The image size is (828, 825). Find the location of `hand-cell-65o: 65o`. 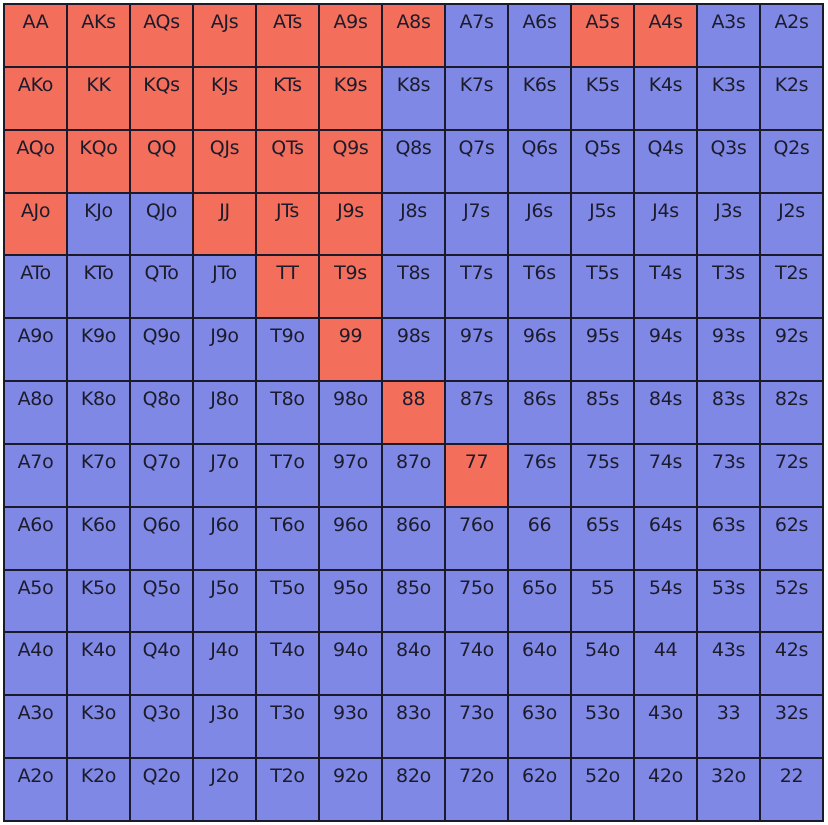

hand-cell-65o: 65o is located at coordinates (539, 601).